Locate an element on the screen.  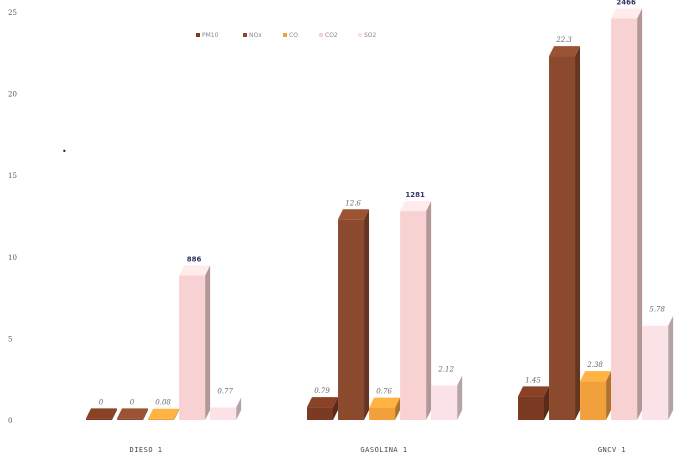
bar-nox-1: 0 is located at coordinates (133, 409).